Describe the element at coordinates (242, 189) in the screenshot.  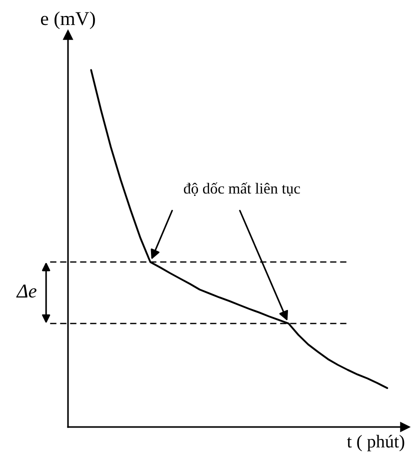
I see `annotation: độ dốc mất liên tục` at that location.